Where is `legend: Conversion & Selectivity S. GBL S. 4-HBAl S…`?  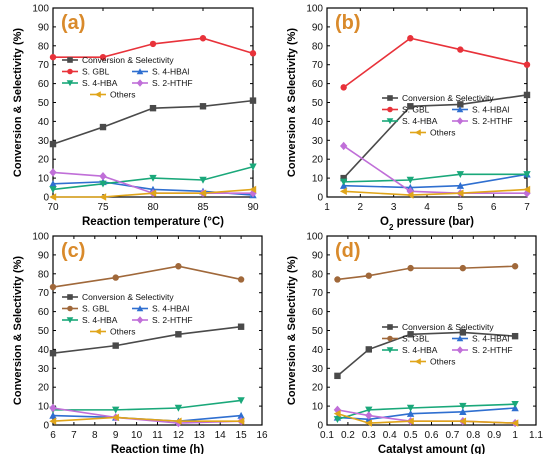
legend: Conversion & Selectivity S. GBL S. 4-HBAl S… is located at coordinates (127, 314).